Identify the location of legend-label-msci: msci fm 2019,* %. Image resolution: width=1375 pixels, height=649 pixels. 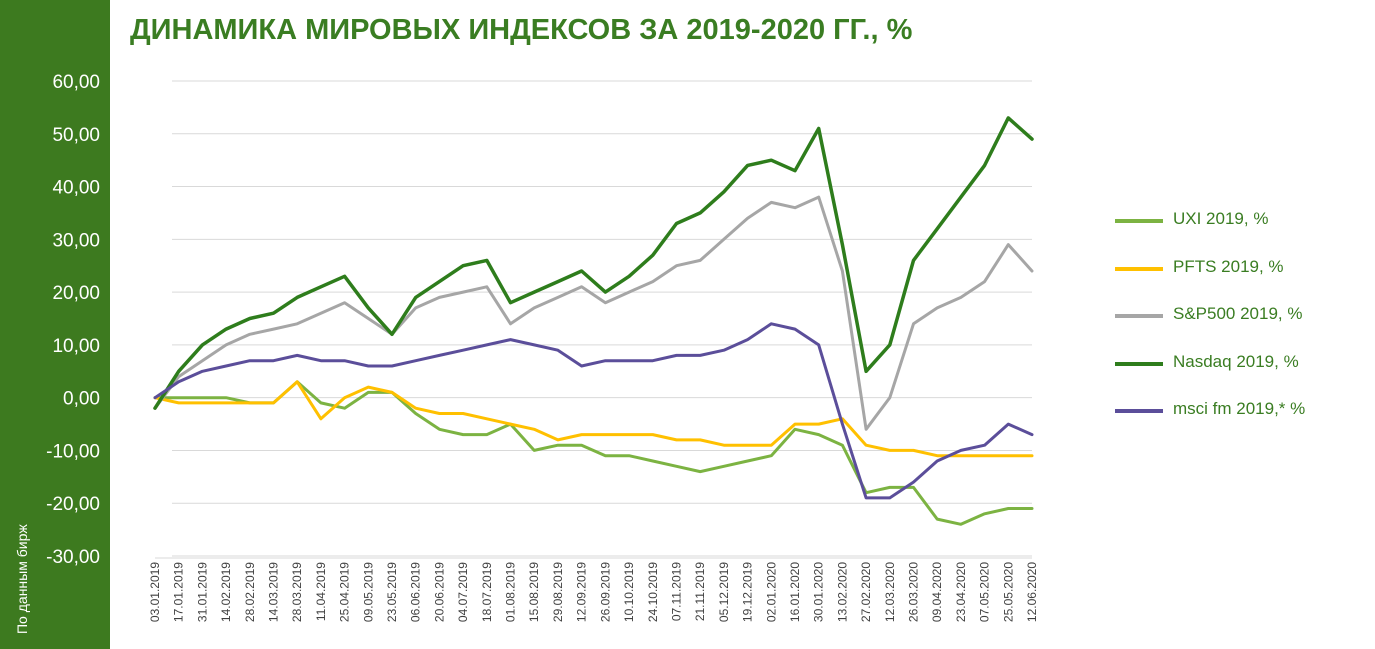
(1239, 408).